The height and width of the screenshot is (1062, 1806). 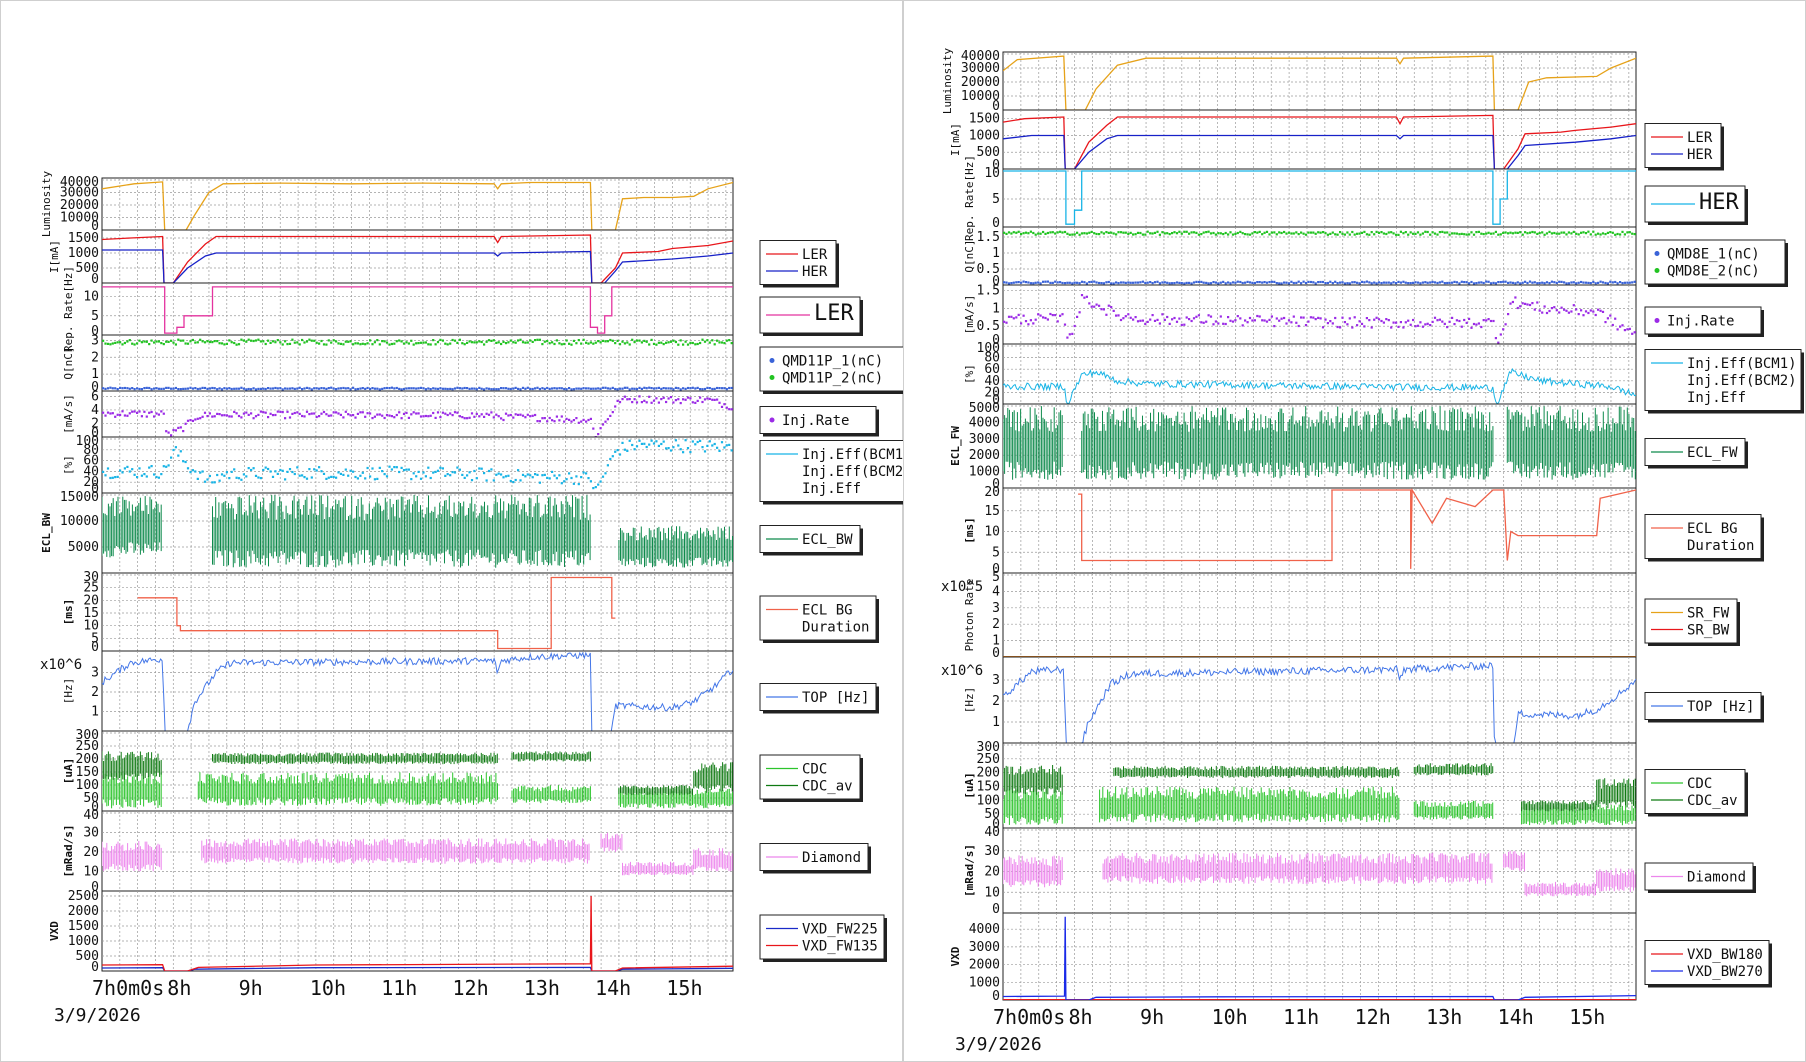 What do you see at coordinates (852, 472) in the screenshot?
I see `legend-label: Inj.Eff(BCM2)` at bounding box center [852, 472].